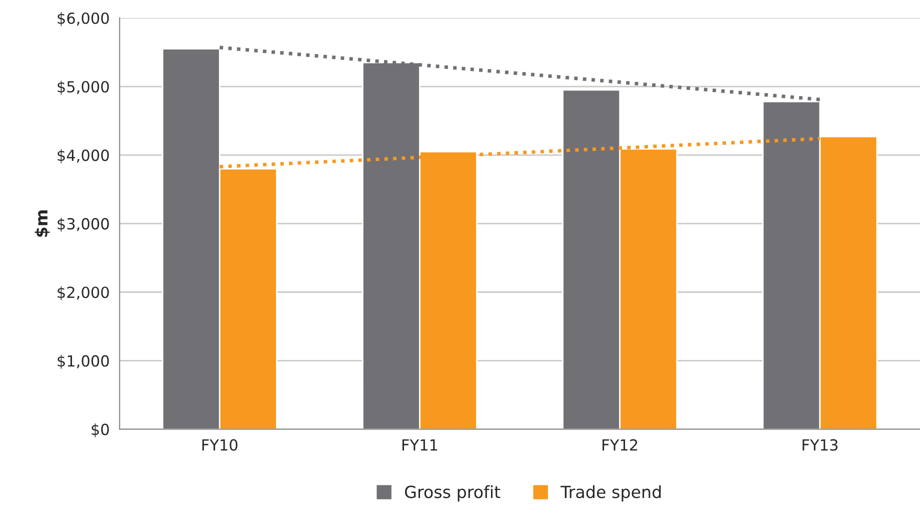 The height and width of the screenshot is (514, 920). What do you see at coordinates (820, 445) in the screenshot?
I see `x-tick-label: FY13` at bounding box center [820, 445].